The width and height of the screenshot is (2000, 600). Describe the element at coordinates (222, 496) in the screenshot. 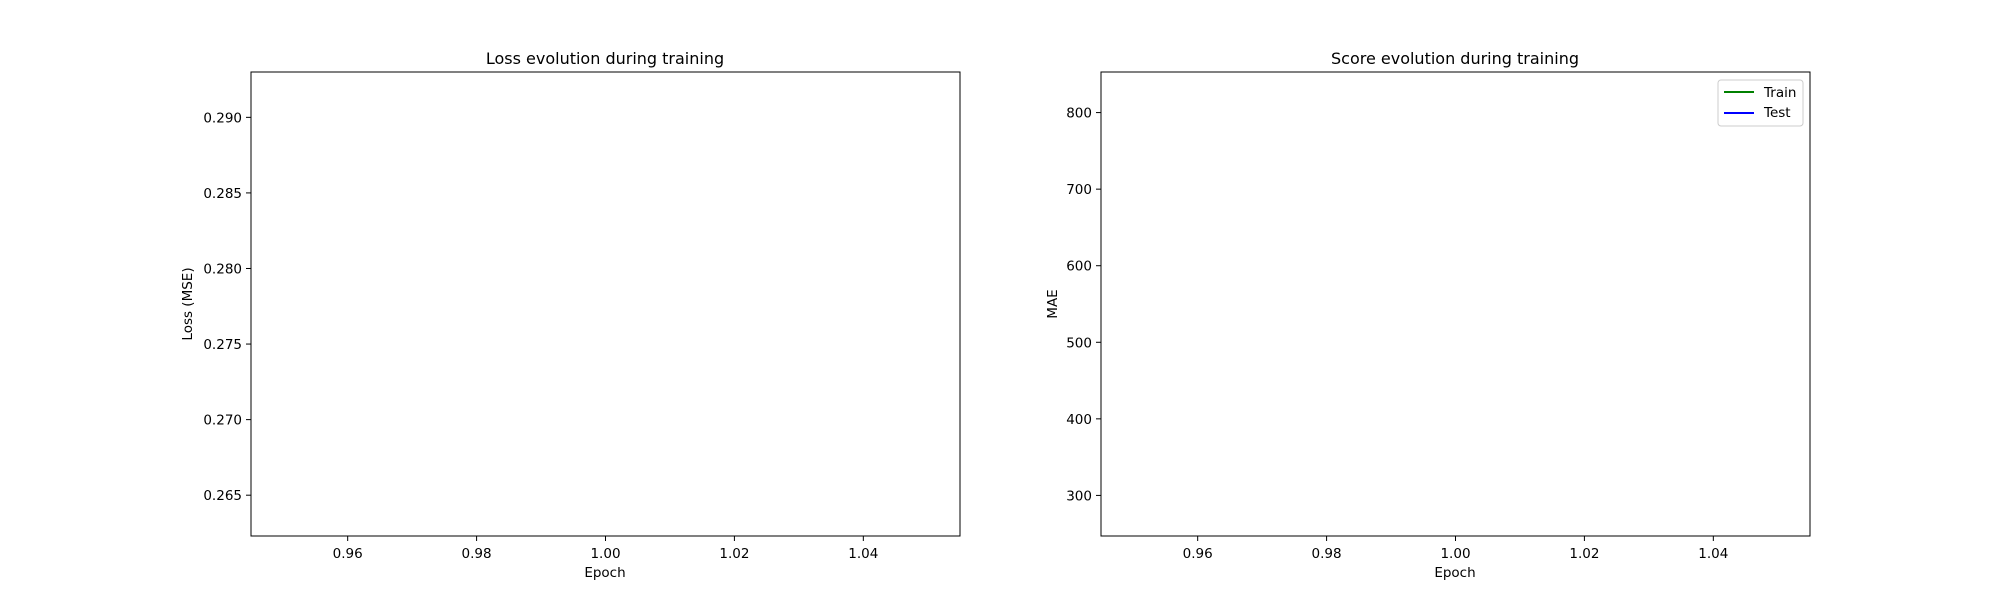

I see `loss-chart-ytick-label: 0.265` at that location.